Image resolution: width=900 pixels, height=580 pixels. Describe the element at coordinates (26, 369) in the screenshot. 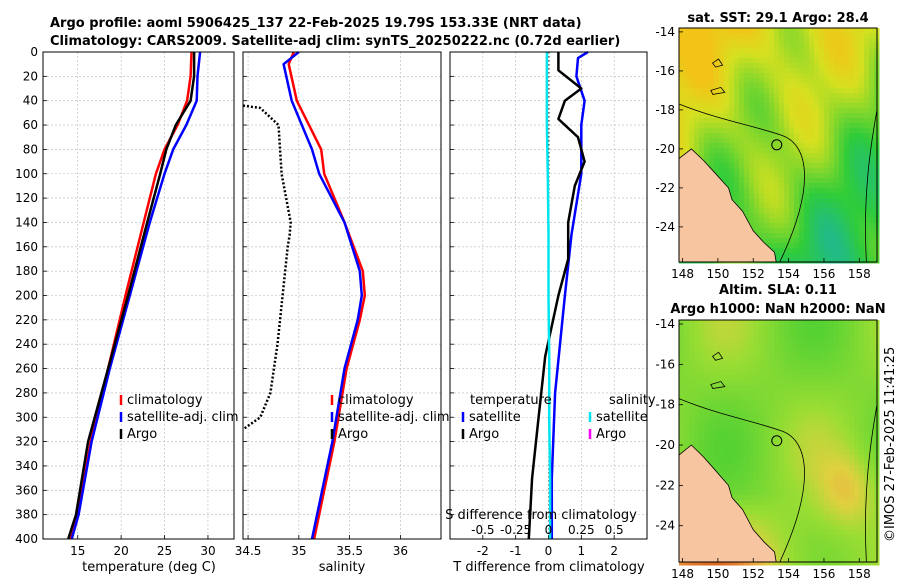

I see `y-tick-label: 260` at that location.